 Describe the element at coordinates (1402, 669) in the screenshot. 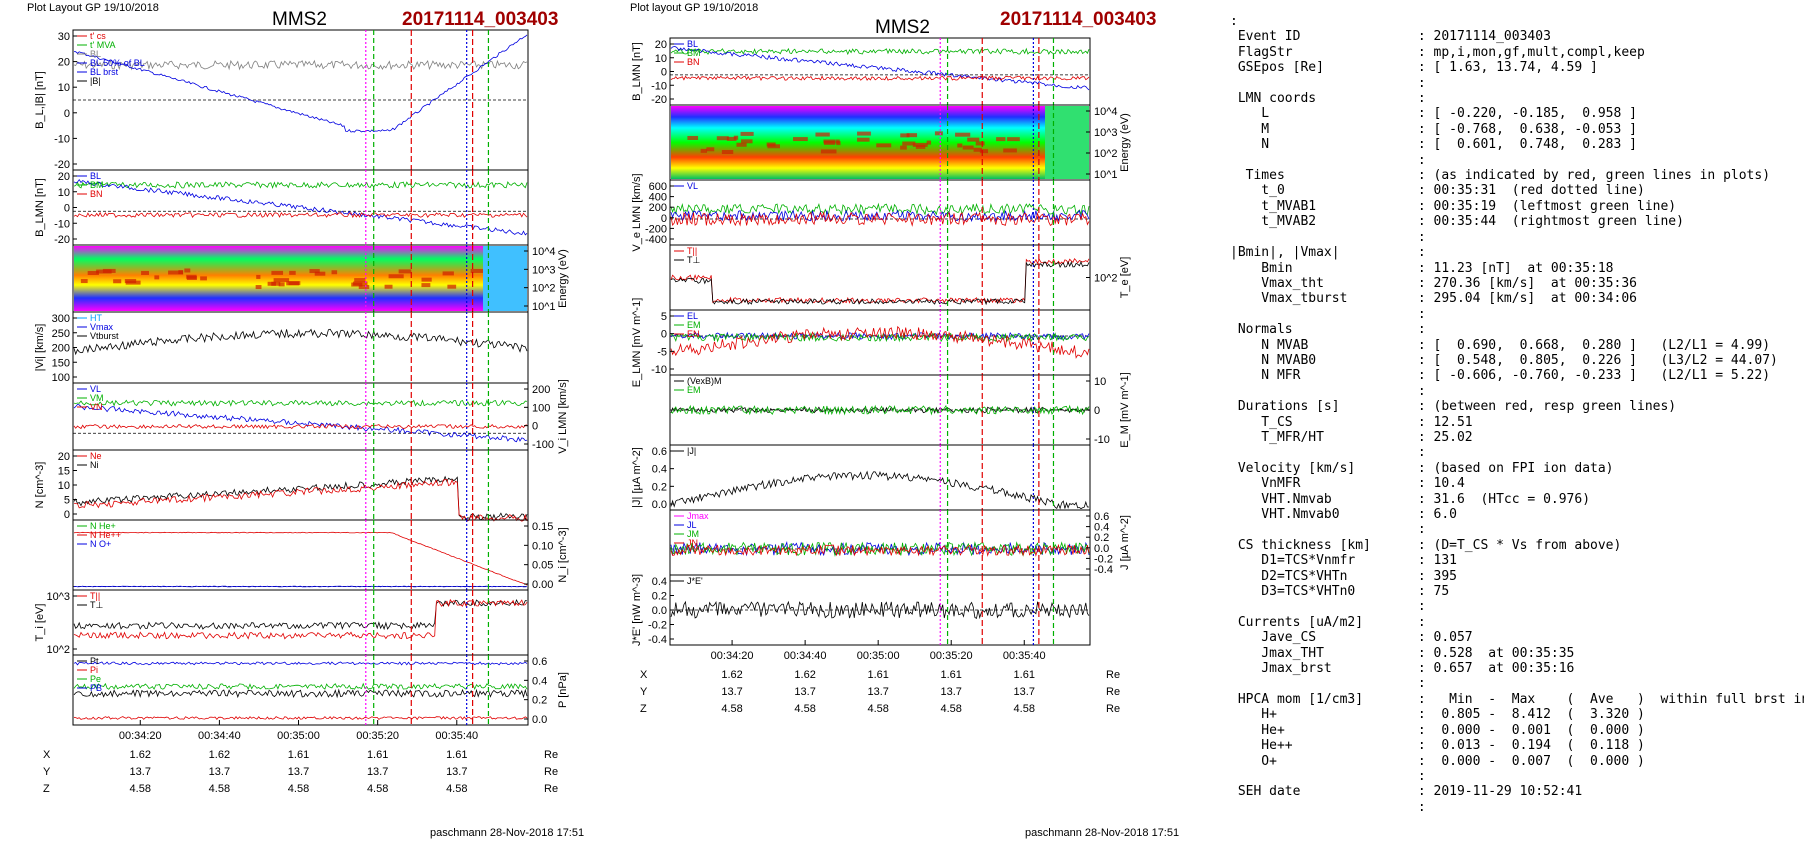

I see `info-line: Jmax_brst : 0.657 at 00:35:16` at that location.